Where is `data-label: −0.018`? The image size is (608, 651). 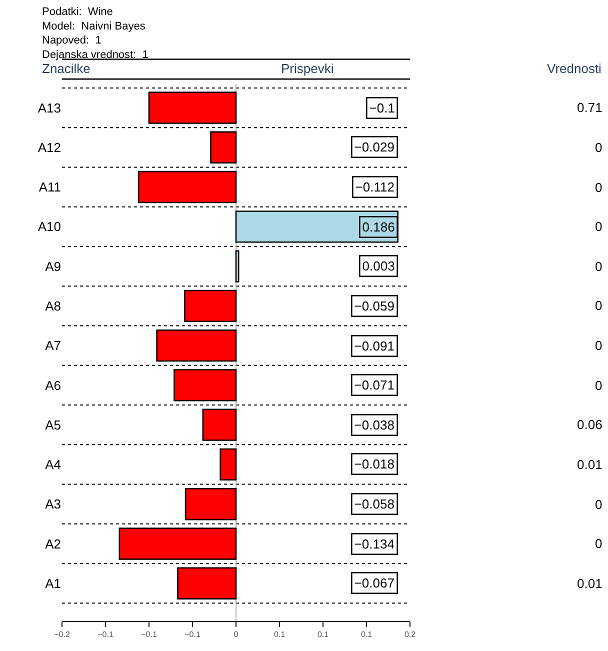
data-label: −0.018 is located at coordinates (374, 464).